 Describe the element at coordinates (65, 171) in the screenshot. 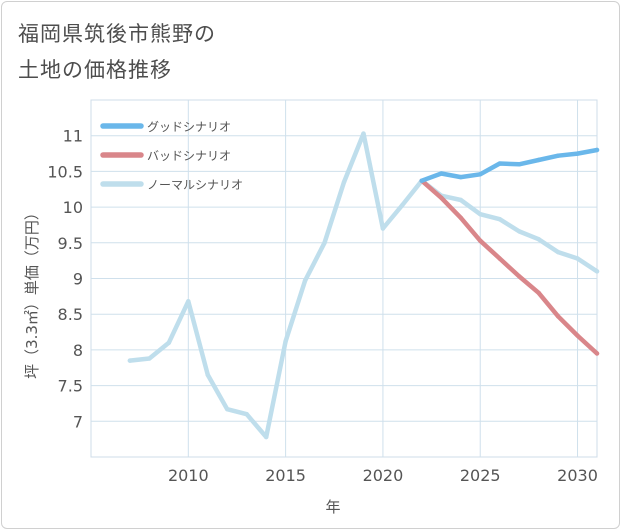

I see `y-tick-label: 10.5` at that location.